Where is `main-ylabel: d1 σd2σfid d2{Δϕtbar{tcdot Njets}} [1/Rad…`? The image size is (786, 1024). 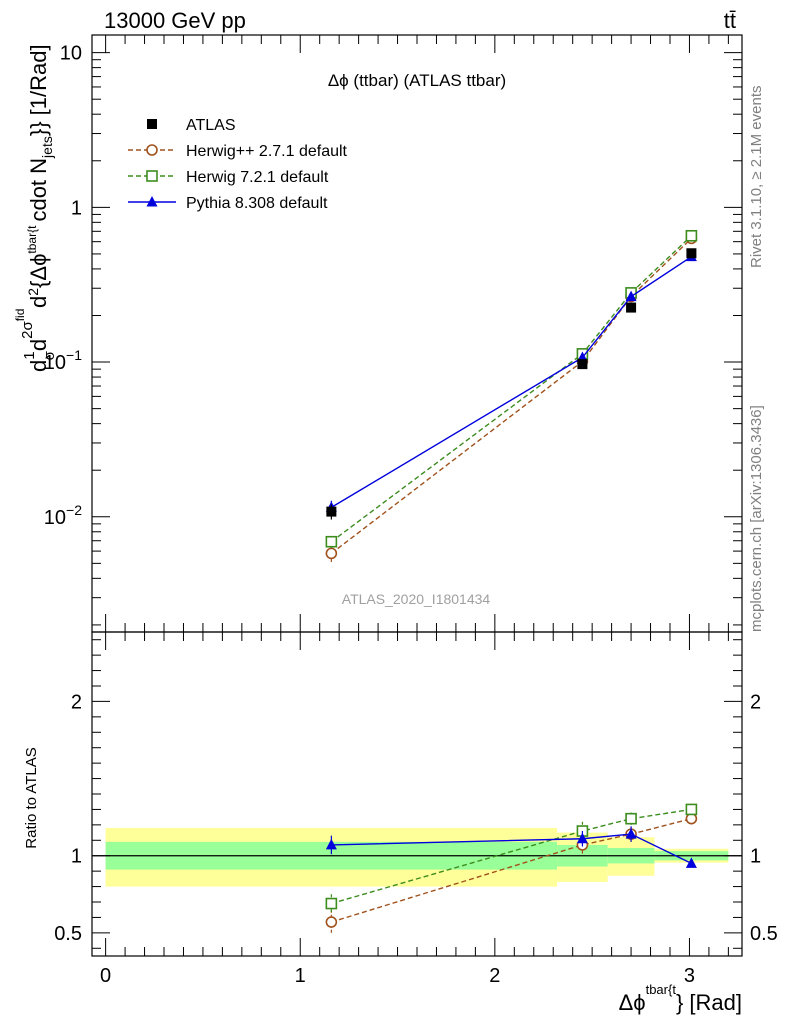 main-ylabel: d1 σd2σfid d2{Δϕtbar{tcdot Njets}} [1/Rad… is located at coordinates (35, 208).